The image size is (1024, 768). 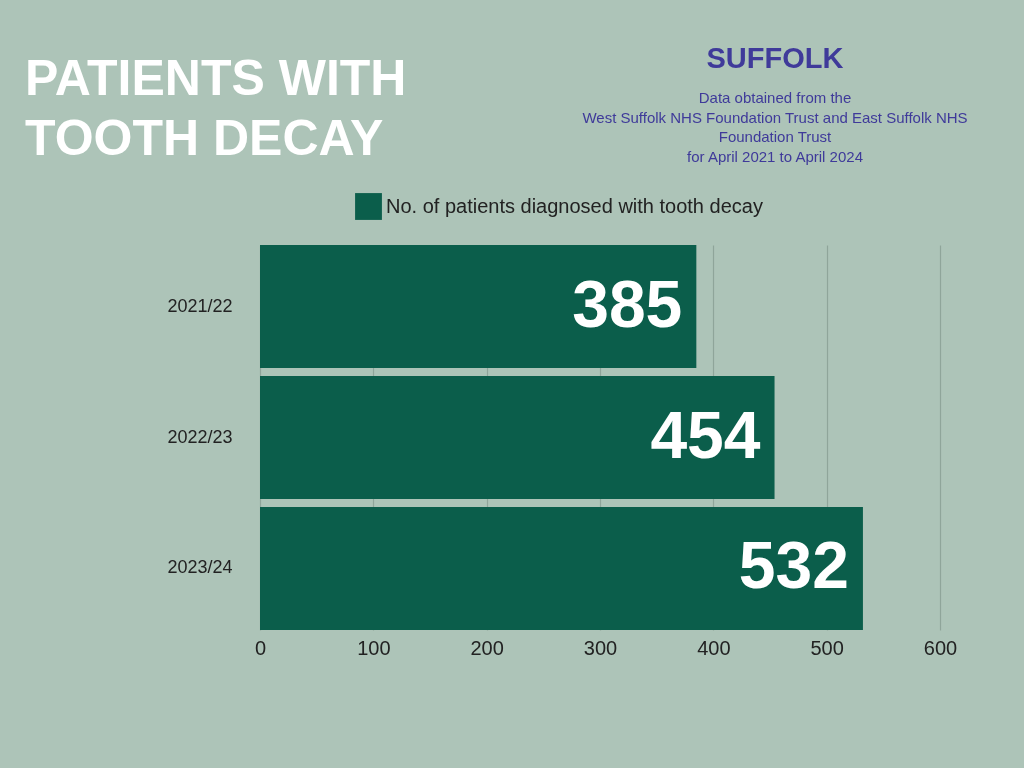 What do you see at coordinates (775, 97) in the screenshot?
I see `text: Data obtained from the` at bounding box center [775, 97].